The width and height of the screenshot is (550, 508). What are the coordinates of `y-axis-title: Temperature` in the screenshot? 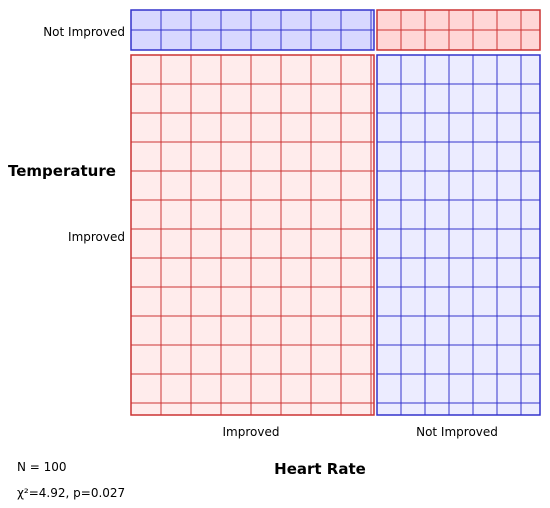 It's located at (62, 171).